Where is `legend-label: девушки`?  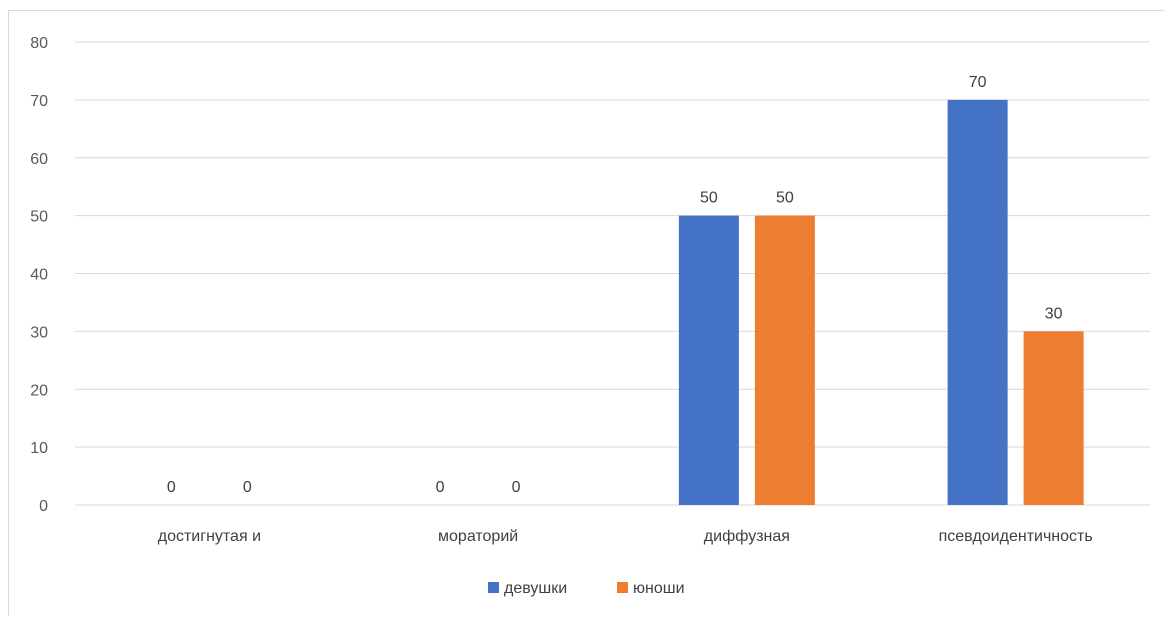
legend-label: девушки is located at coordinates (535, 588).